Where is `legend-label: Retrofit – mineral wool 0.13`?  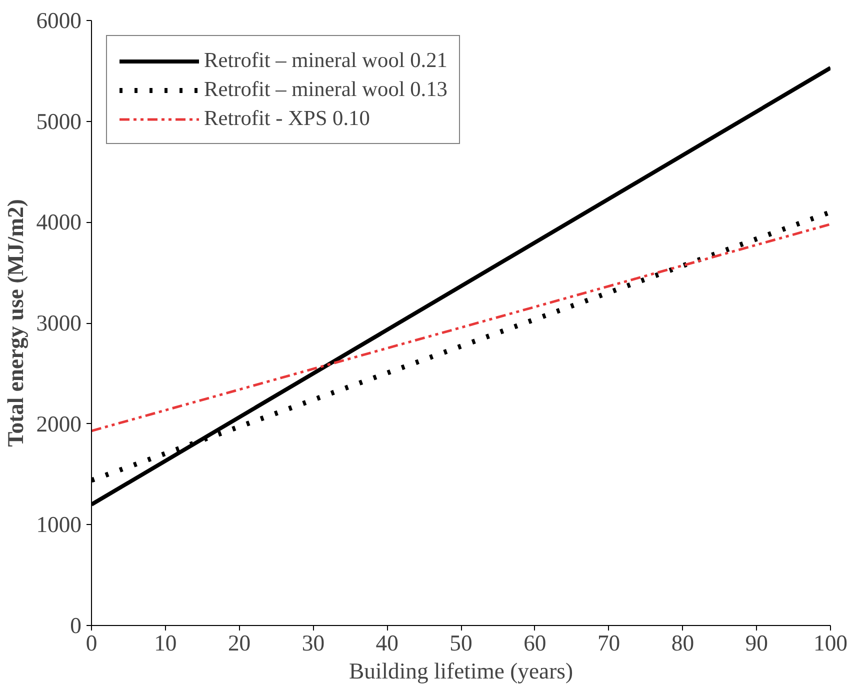 legend-label: Retrofit – mineral wool 0.13 is located at coordinates (326, 89).